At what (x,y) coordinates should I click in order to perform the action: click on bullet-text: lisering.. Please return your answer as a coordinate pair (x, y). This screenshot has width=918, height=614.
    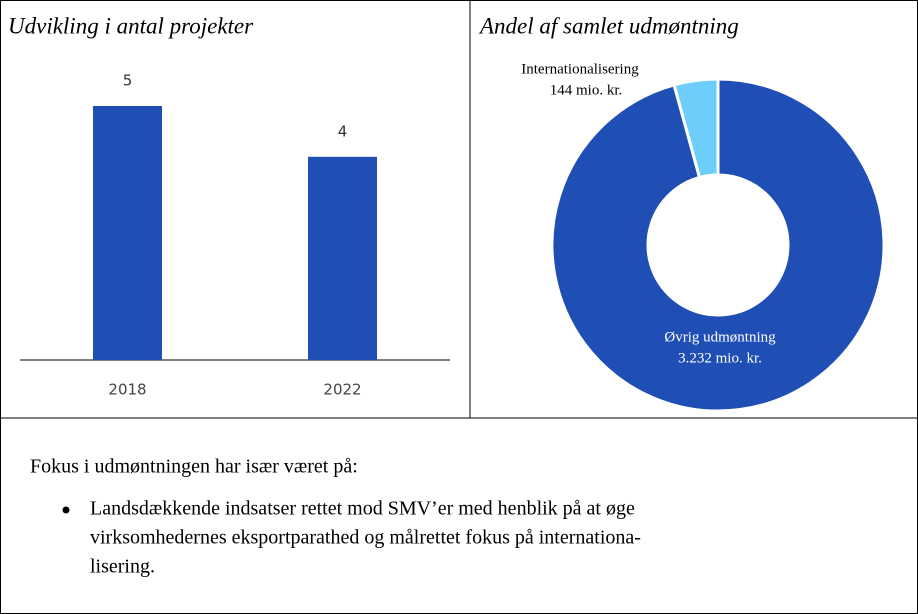
    Looking at the image, I should click on (122, 567).